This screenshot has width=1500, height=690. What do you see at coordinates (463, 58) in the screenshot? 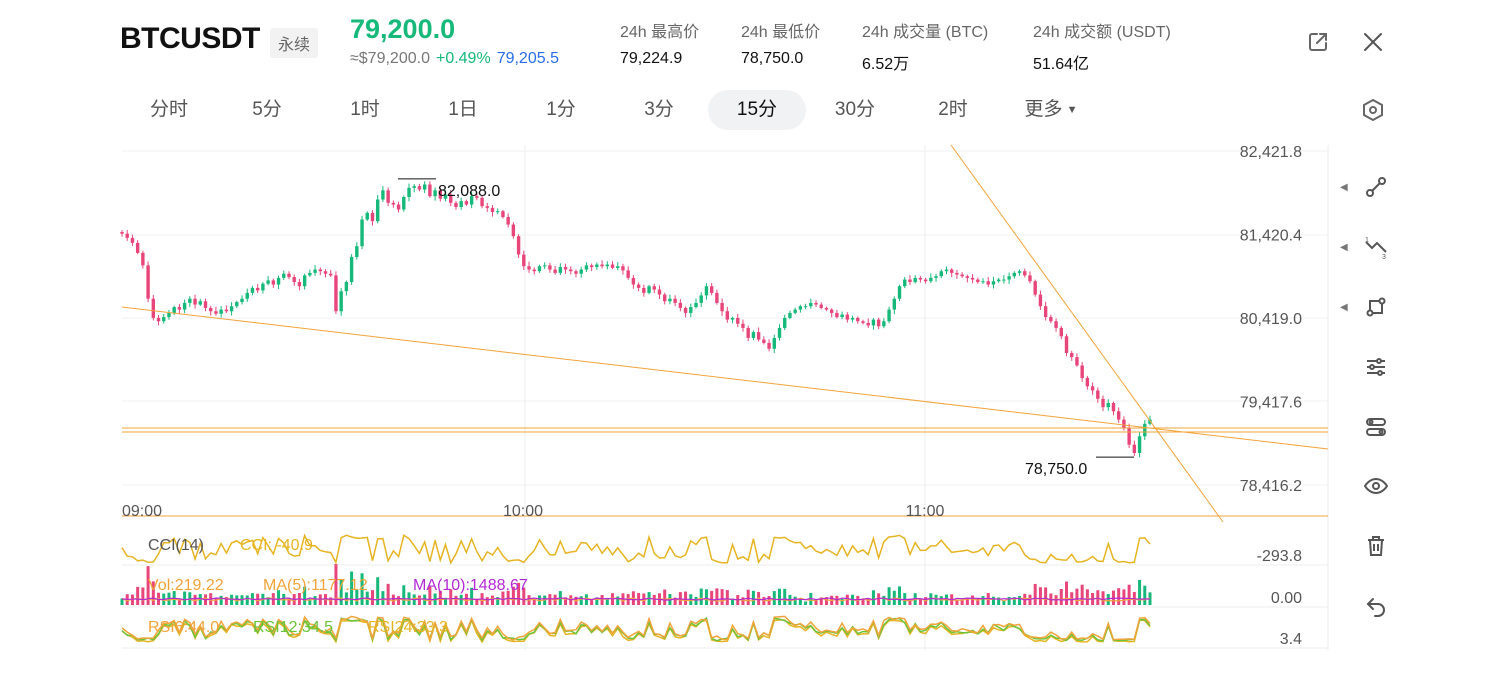
I see `change-percent: +0.49%` at bounding box center [463, 58].